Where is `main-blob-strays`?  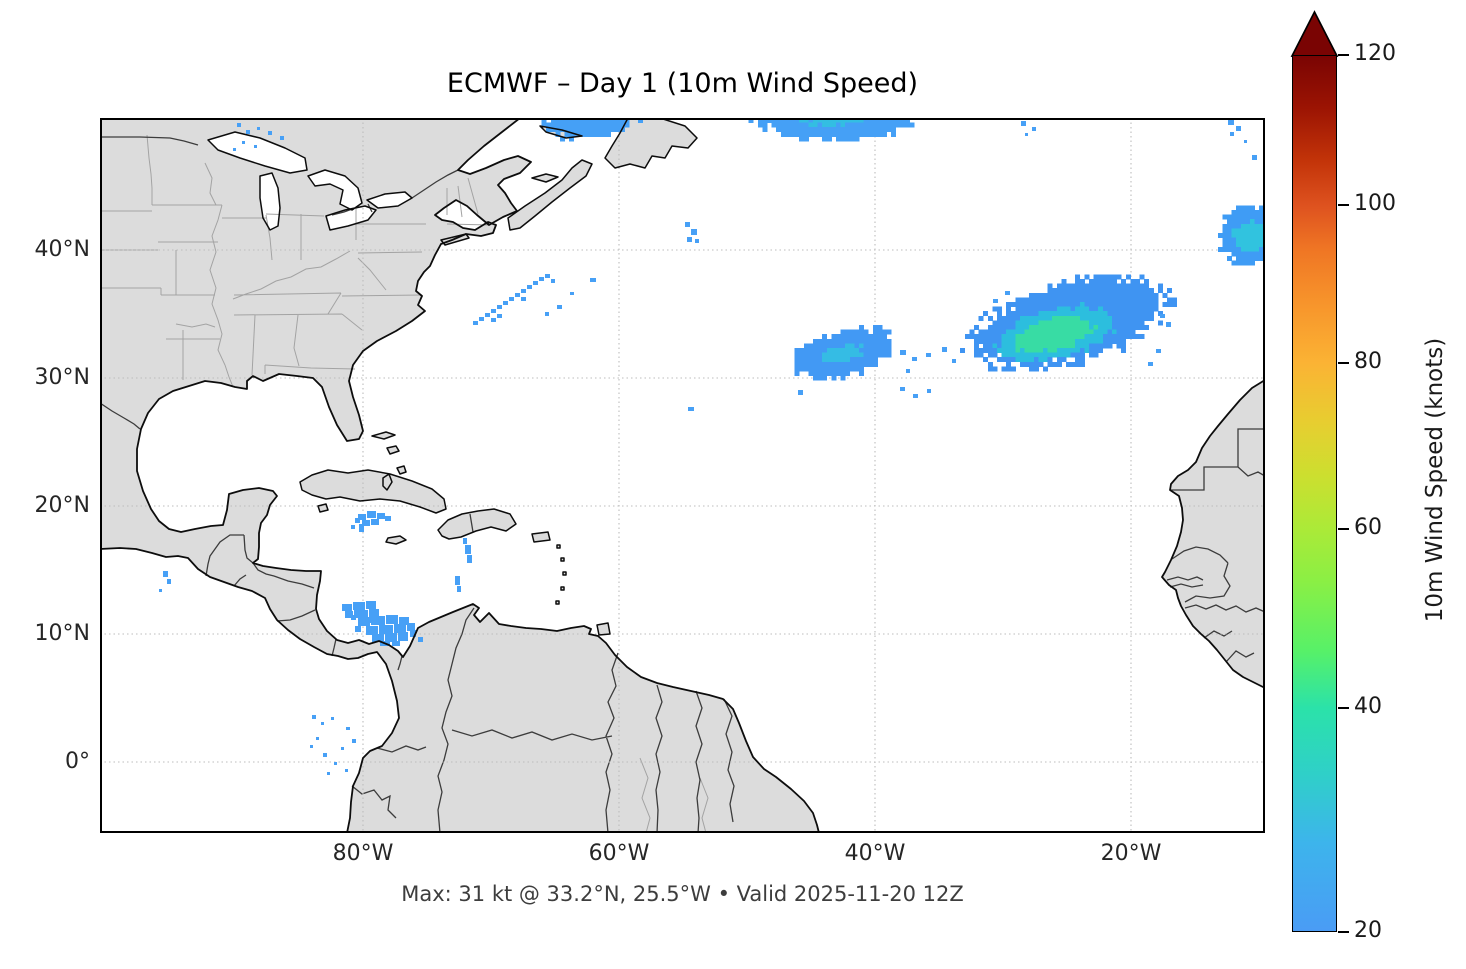 main-blob-strays is located at coordinates (1162, 316).